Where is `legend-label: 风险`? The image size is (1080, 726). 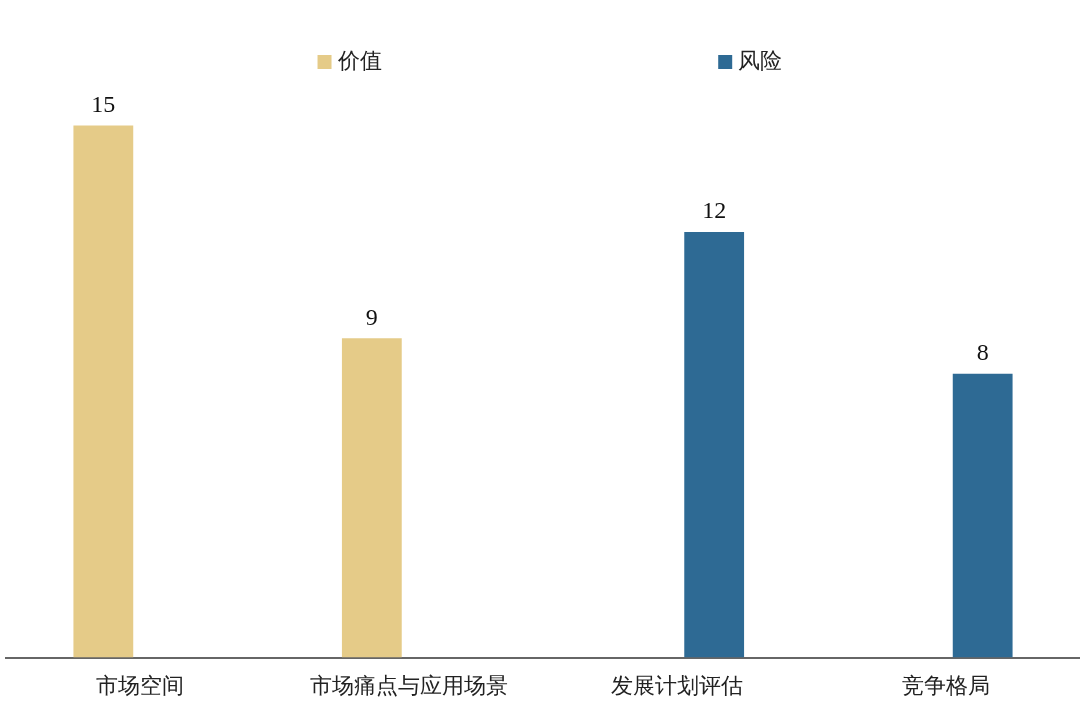
legend-label: 风险 is located at coordinates (760, 60).